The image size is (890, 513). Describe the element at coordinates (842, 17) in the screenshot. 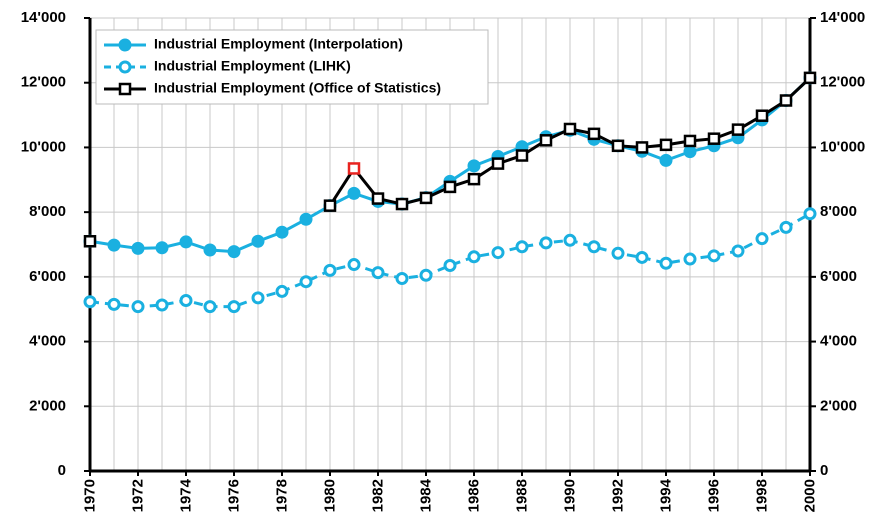

I see `y2-tick-label: 14'000` at that location.